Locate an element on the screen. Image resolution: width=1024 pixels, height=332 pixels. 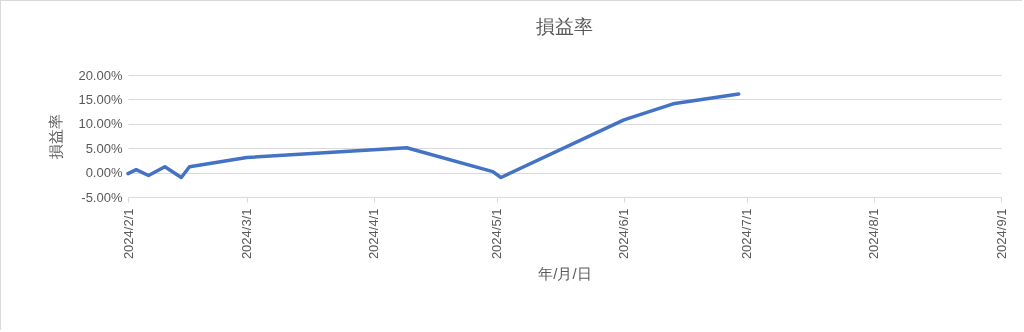
x-tick-label: 2024/6/1 is located at coordinates (624, 234).